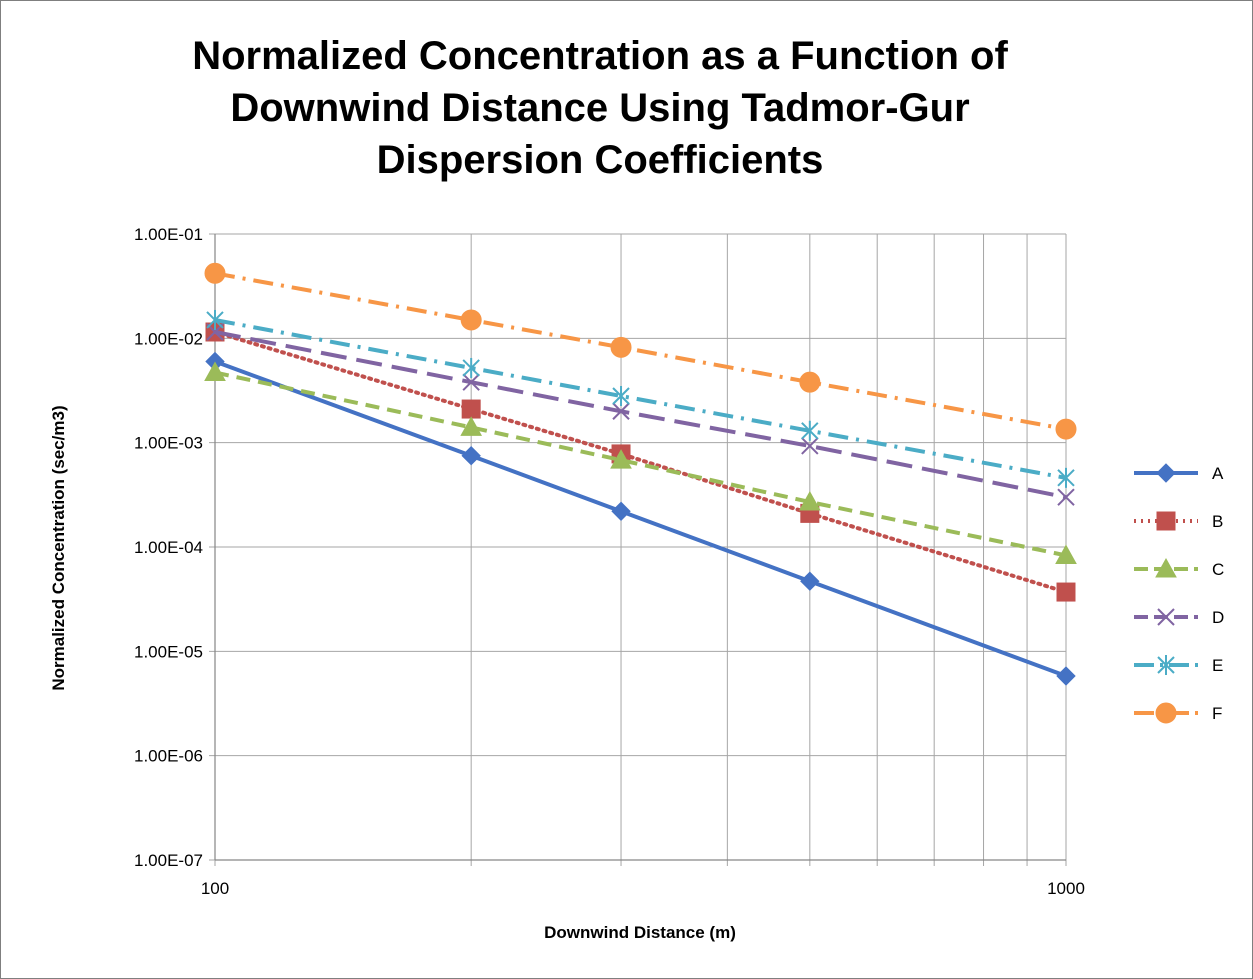 The image size is (1253, 979). I want to click on series-line-E, so click(640, 399).